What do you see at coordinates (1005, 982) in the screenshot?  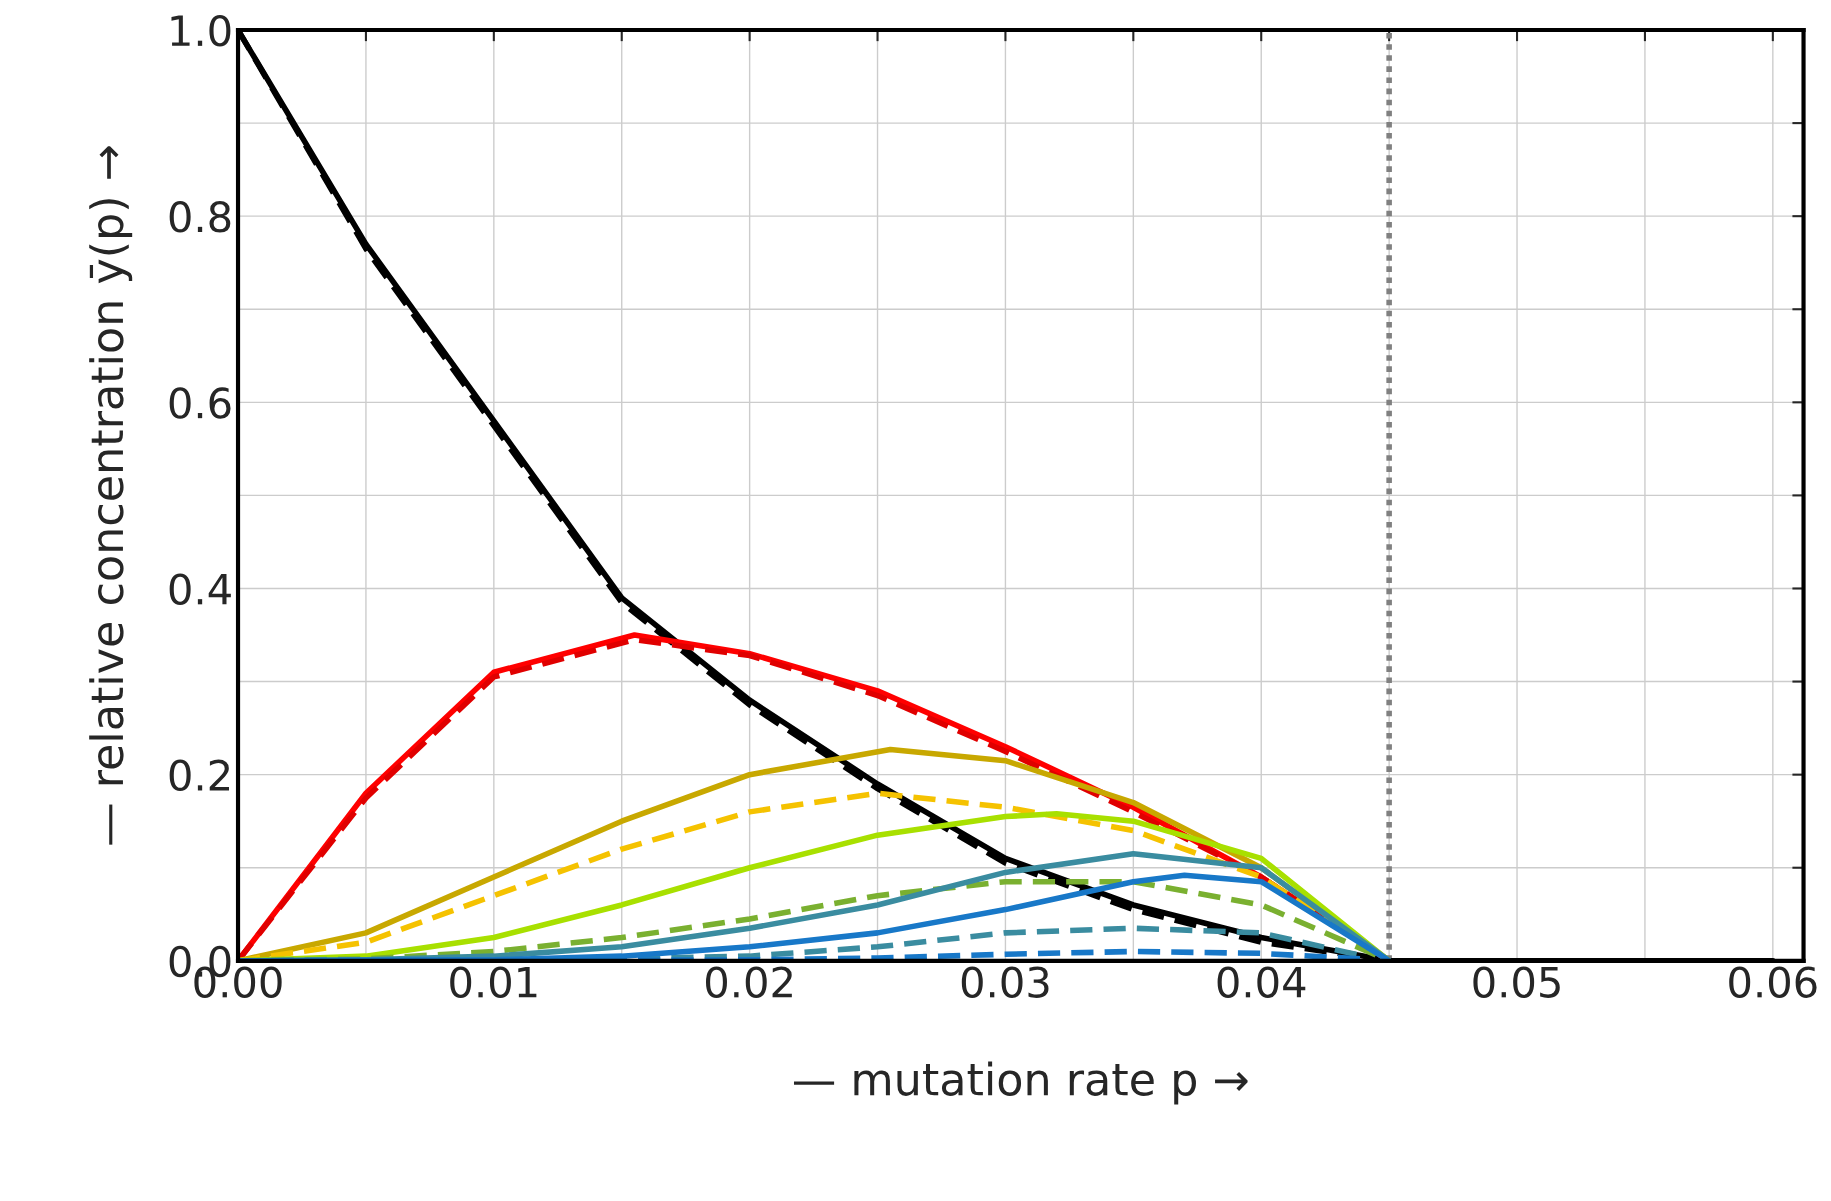 I see `x-tick-label: 0.03` at bounding box center [1005, 982].